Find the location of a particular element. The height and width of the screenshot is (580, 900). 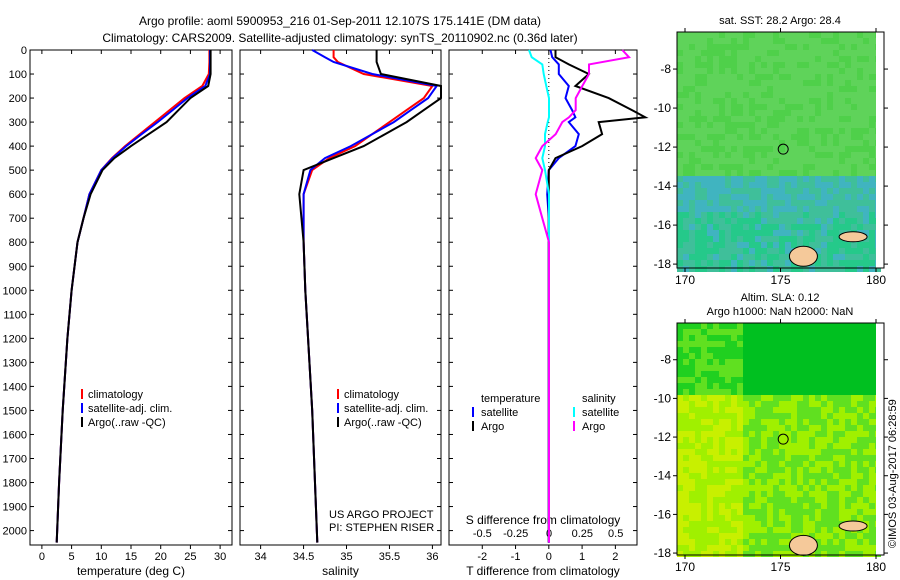

lat-tick-label: -16 is located at coordinates (663, 514).